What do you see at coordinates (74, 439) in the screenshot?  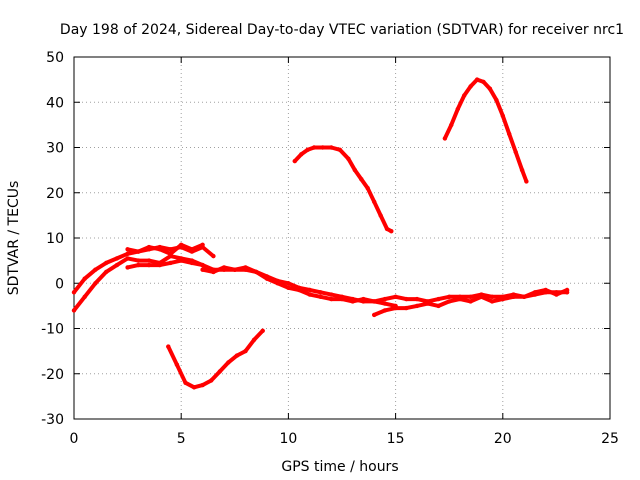 I see `x-tick-label: 0` at bounding box center [74, 439].